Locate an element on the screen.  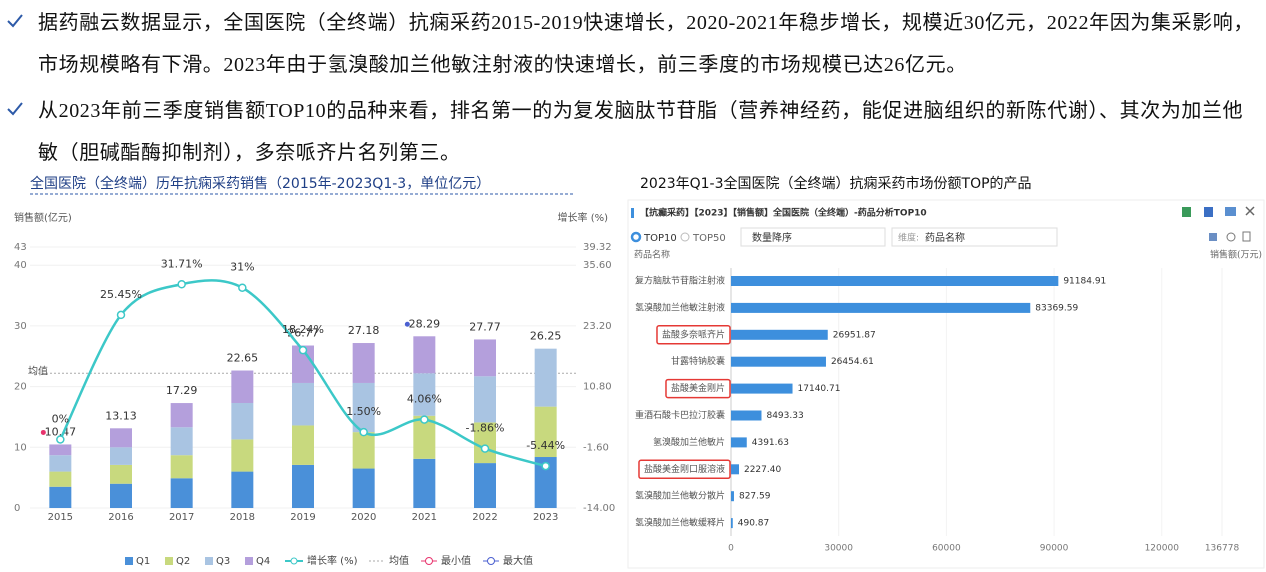
dimension-dropdown is located at coordinates (974, 237).